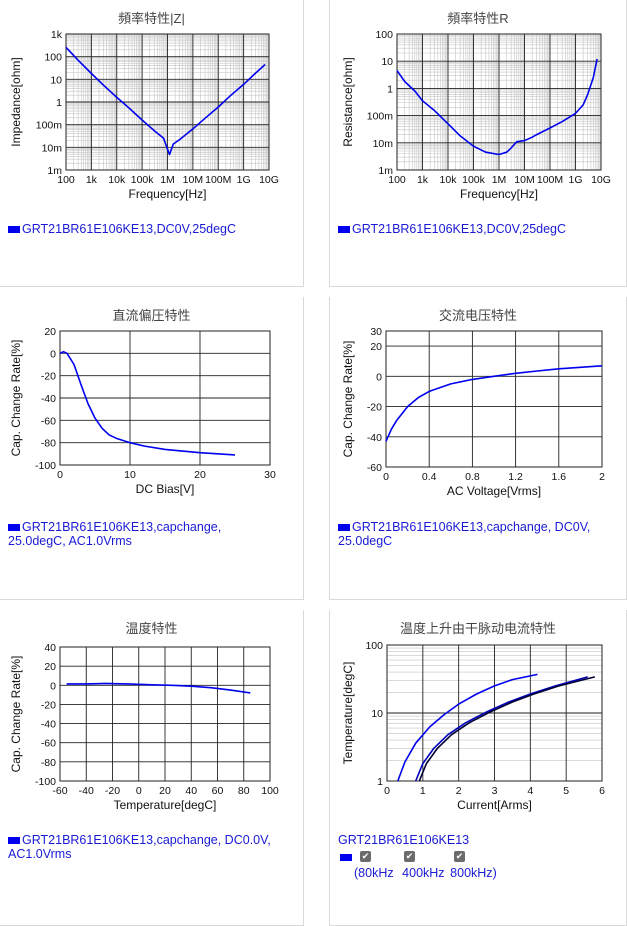  I want to click on x-tick-label: 60, so click(218, 791).